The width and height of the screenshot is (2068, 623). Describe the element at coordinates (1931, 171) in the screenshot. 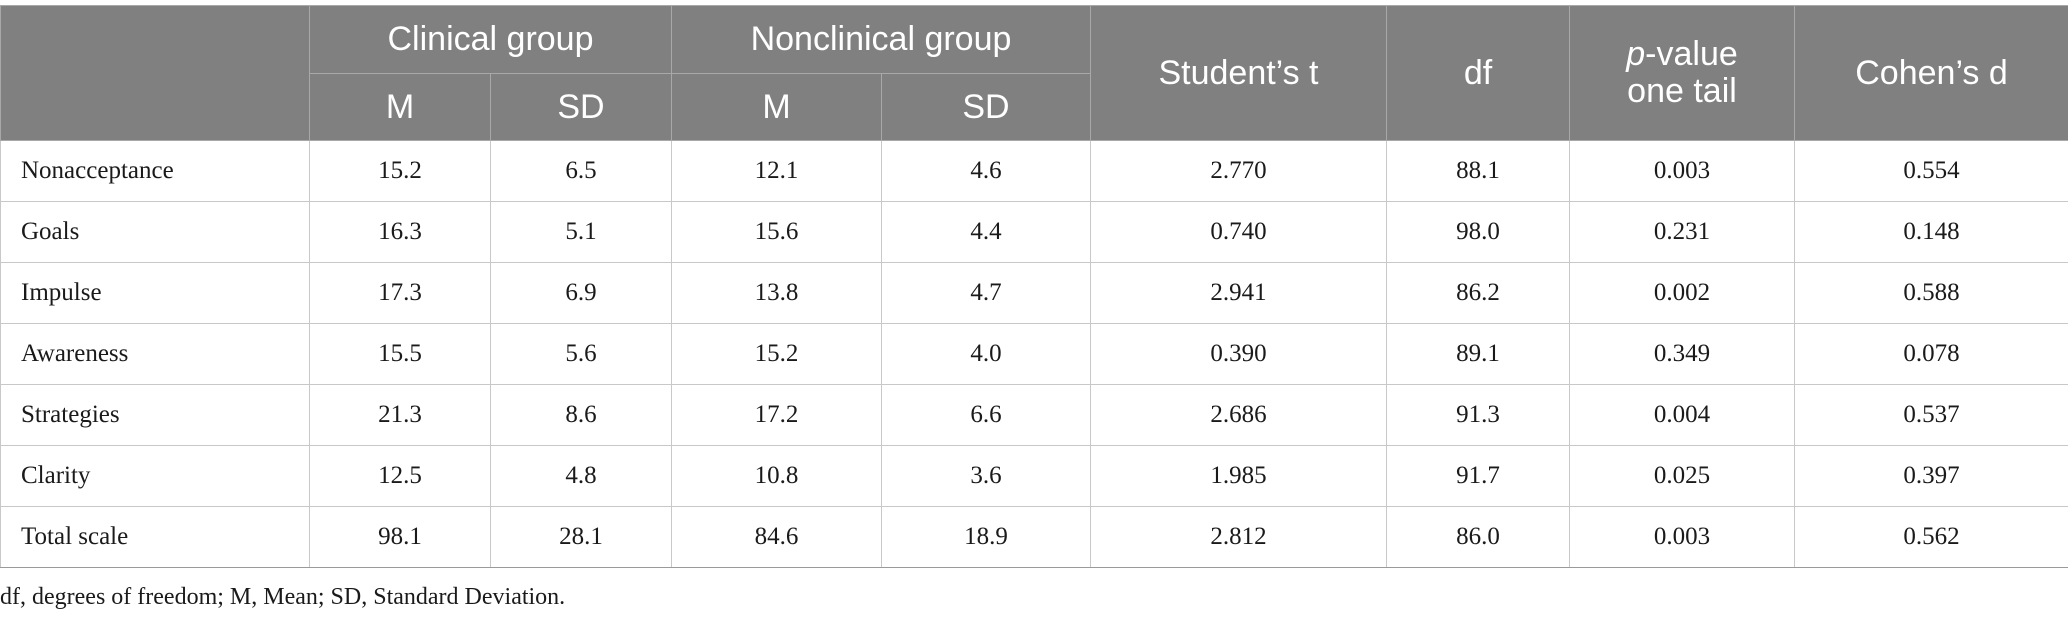

I see `cohens-d-cell: 0.554` at that location.